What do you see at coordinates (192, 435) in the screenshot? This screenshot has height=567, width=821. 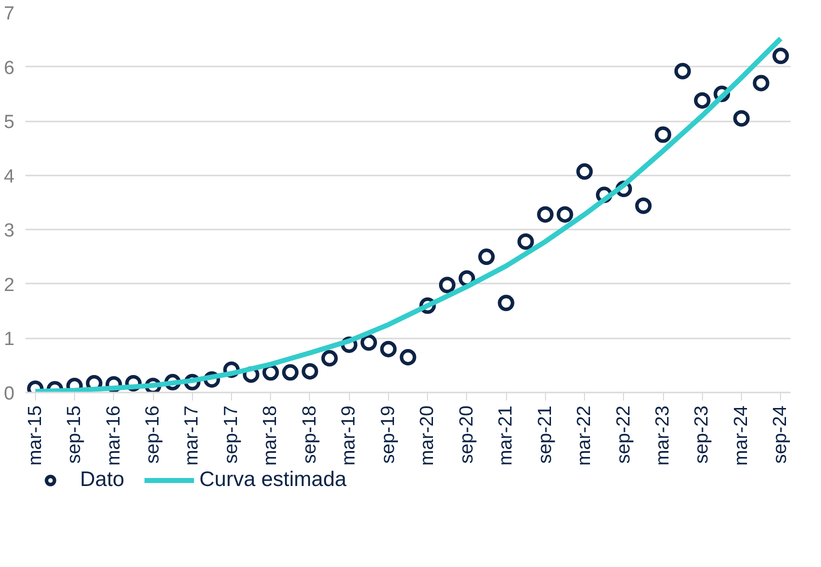 I see `x-tick-label: mar-17` at bounding box center [192, 435].